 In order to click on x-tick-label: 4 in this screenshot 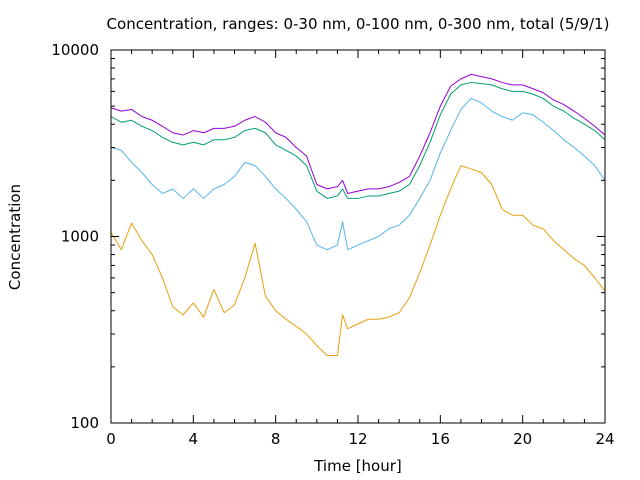, I will do `click(194, 439)`.